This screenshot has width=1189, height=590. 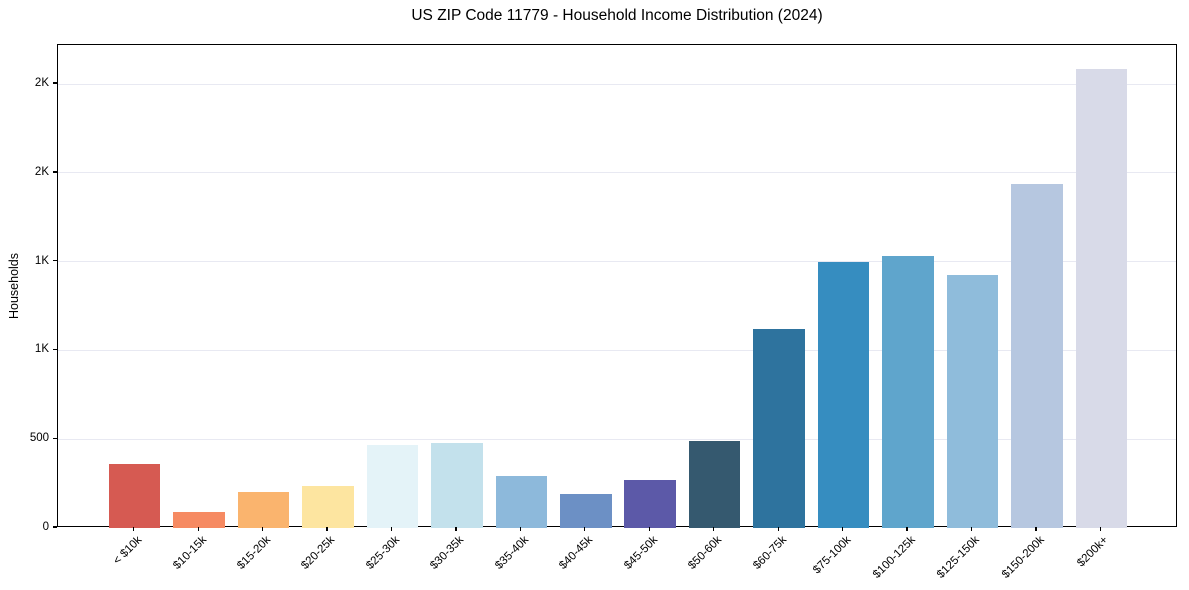 What do you see at coordinates (328, 507) in the screenshot?
I see `bar-20-25k` at bounding box center [328, 507].